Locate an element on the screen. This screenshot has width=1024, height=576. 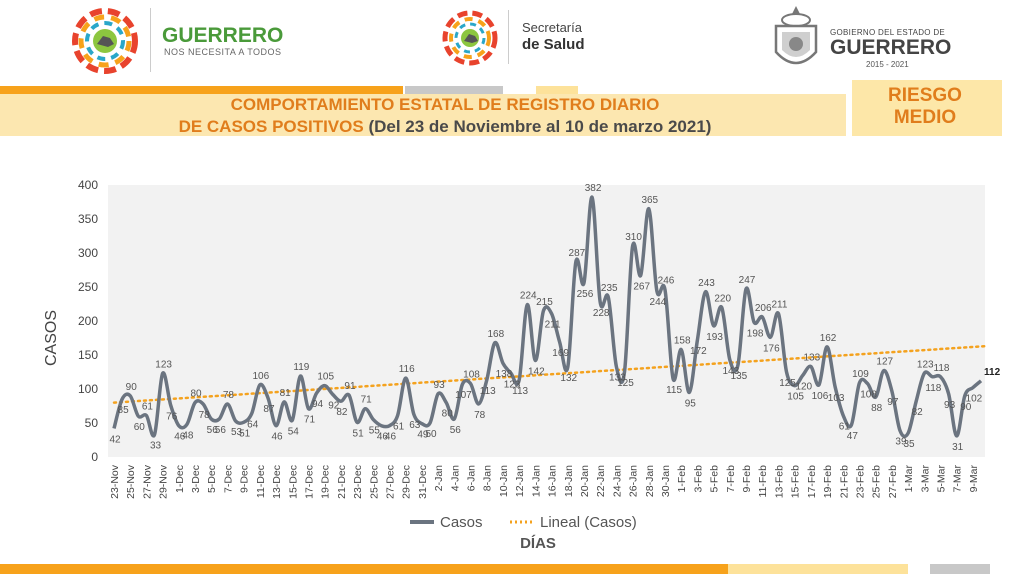
x-axis-label: DÍAS is located at coordinates (538, 543).